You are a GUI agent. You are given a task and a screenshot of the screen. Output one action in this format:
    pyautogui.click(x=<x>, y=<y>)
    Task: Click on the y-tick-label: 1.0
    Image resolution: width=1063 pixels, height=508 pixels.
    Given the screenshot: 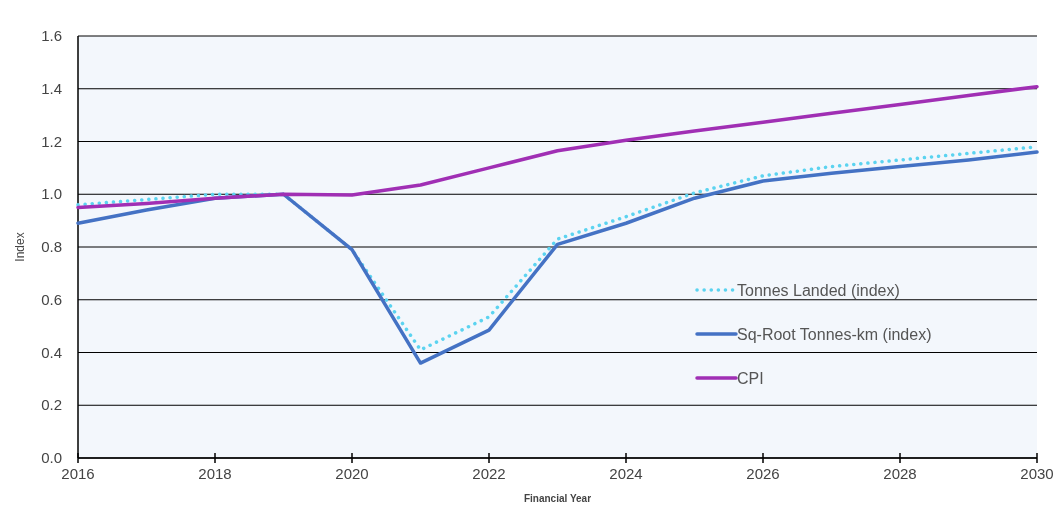 What is the action you would take?
    pyautogui.click(x=51, y=194)
    